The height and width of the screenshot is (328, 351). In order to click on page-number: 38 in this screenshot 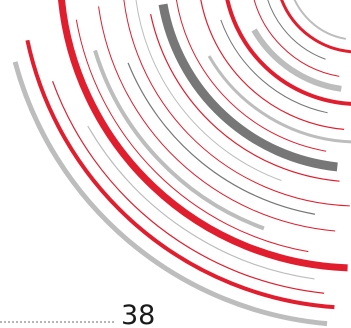, I will do `click(138, 314)`.